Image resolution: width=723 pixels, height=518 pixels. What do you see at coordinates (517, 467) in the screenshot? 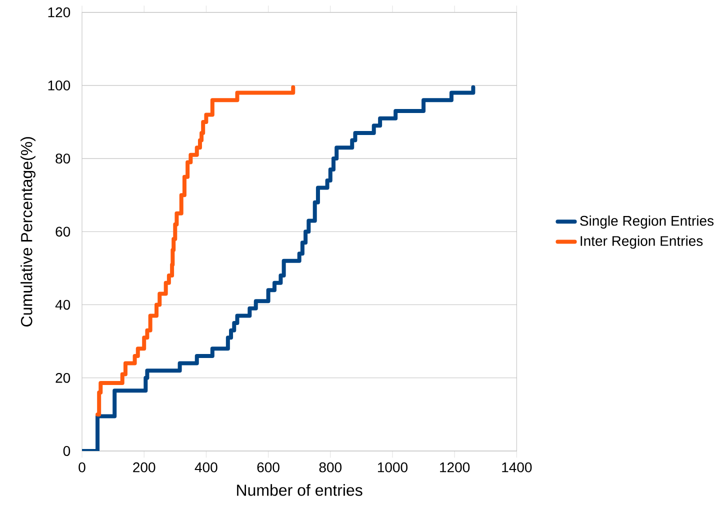
I see `x-tick-label: 1400` at bounding box center [517, 467].